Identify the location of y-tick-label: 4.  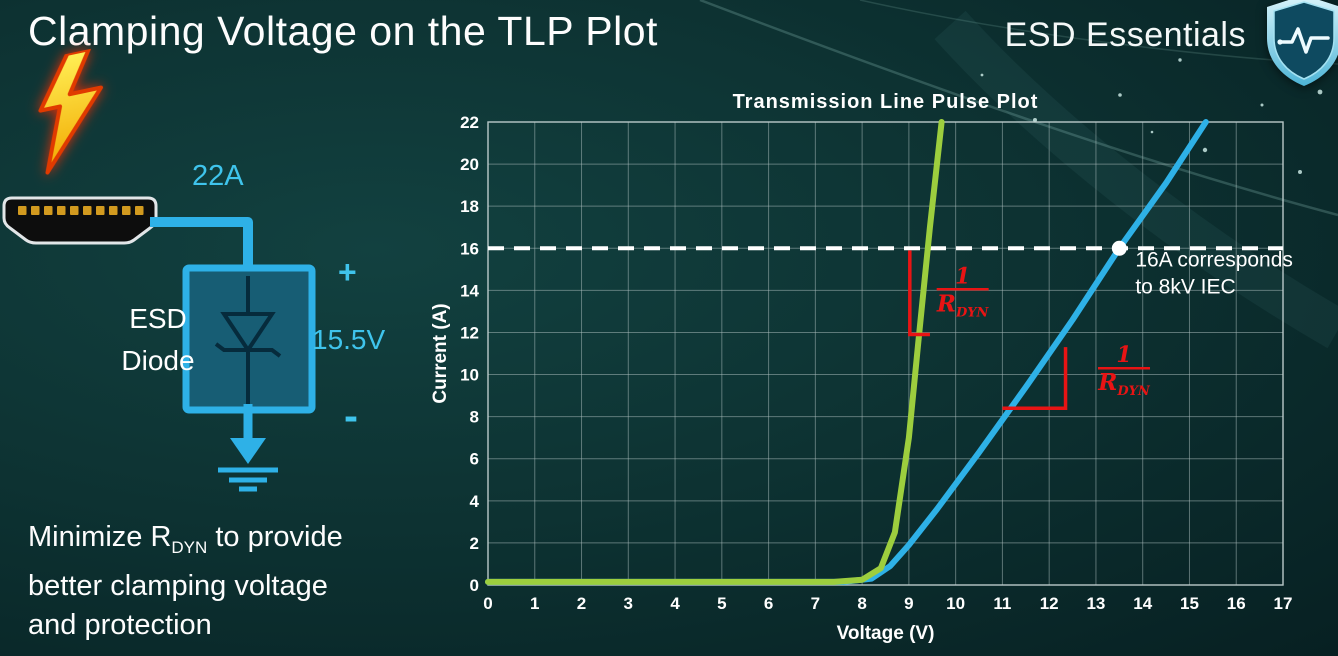
(475, 501).